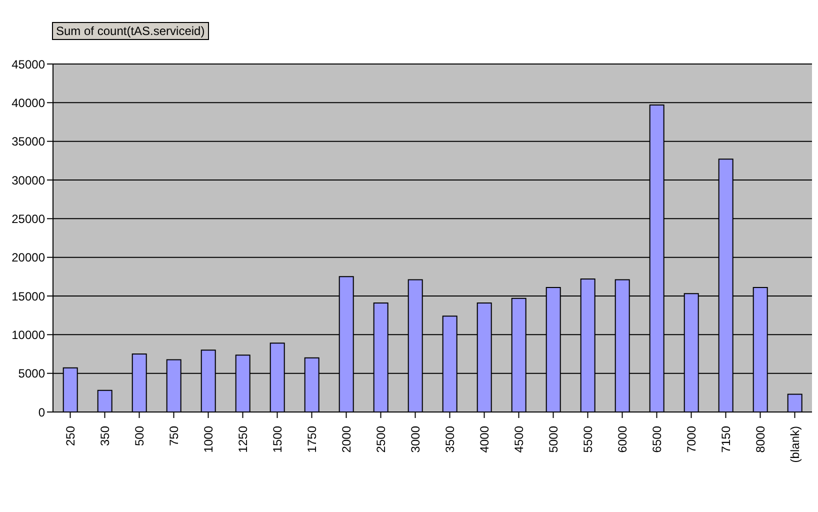 Image resolution: width=818 pixels, height=512 pixels. Describe the element at coordinates (587, 439) in the screenshot. I see `x-tick-label: 5500` at that location.